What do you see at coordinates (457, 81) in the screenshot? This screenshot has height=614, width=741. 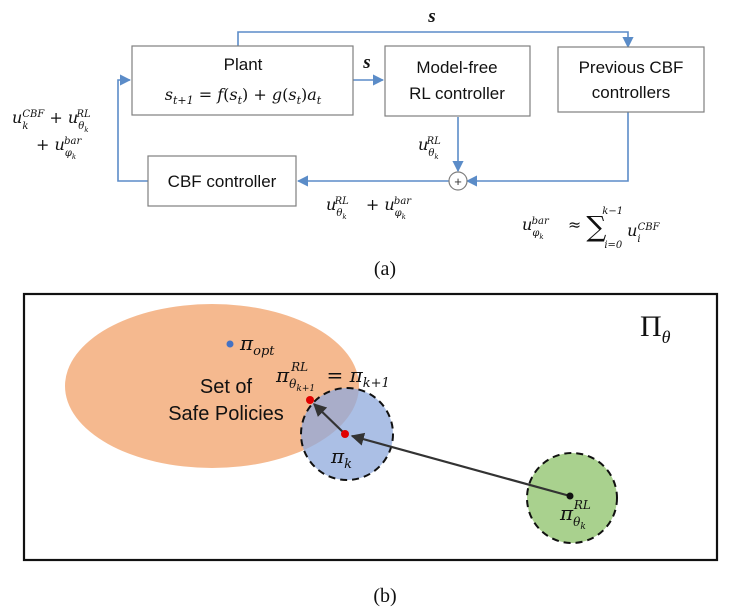 I see `rl-controller-box` at bounding box center [457, 81].